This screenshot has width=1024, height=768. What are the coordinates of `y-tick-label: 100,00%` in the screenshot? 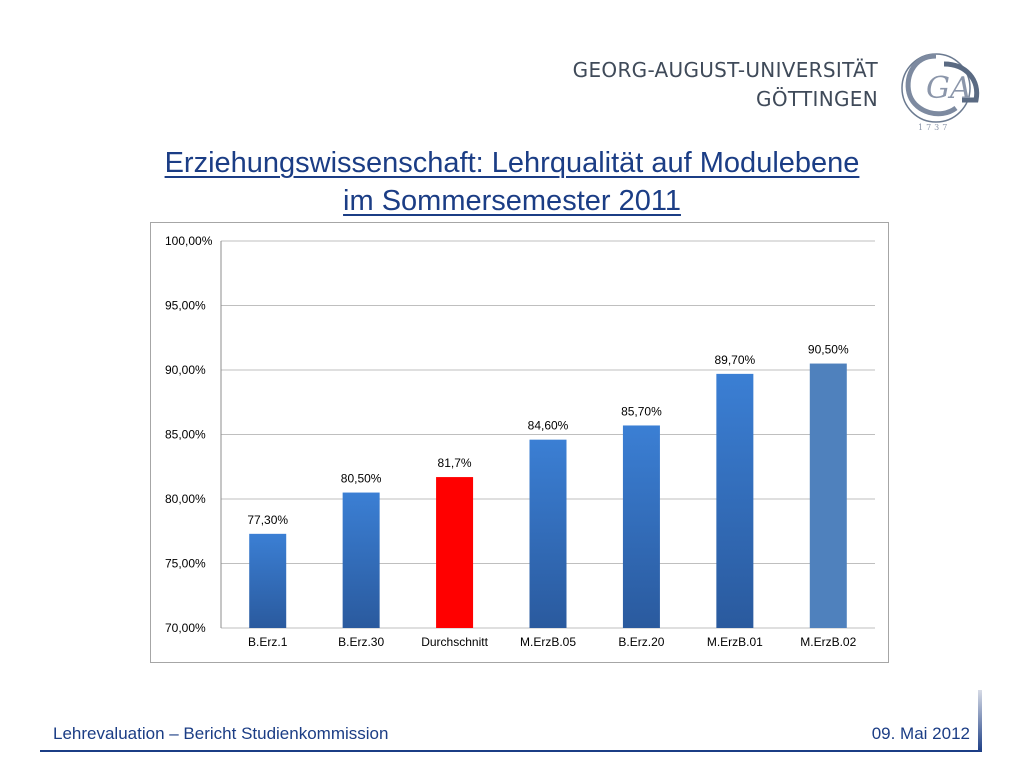 It's located at (189, 241).